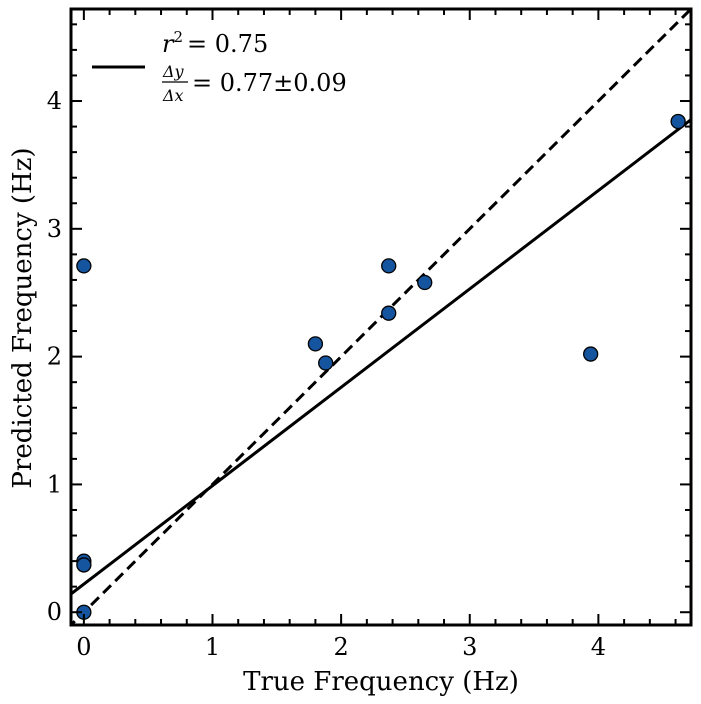 The height and width of the screenshot is (704, 701). I want to click on x-tick-label: 3, so click(469, 647).